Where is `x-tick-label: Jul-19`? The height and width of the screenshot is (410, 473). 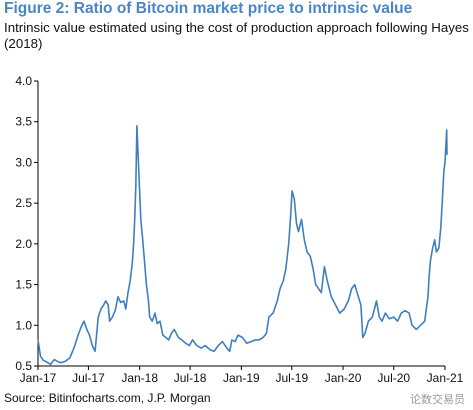
x-tick-label: Jul-19 is located at coordinates (291, 378).